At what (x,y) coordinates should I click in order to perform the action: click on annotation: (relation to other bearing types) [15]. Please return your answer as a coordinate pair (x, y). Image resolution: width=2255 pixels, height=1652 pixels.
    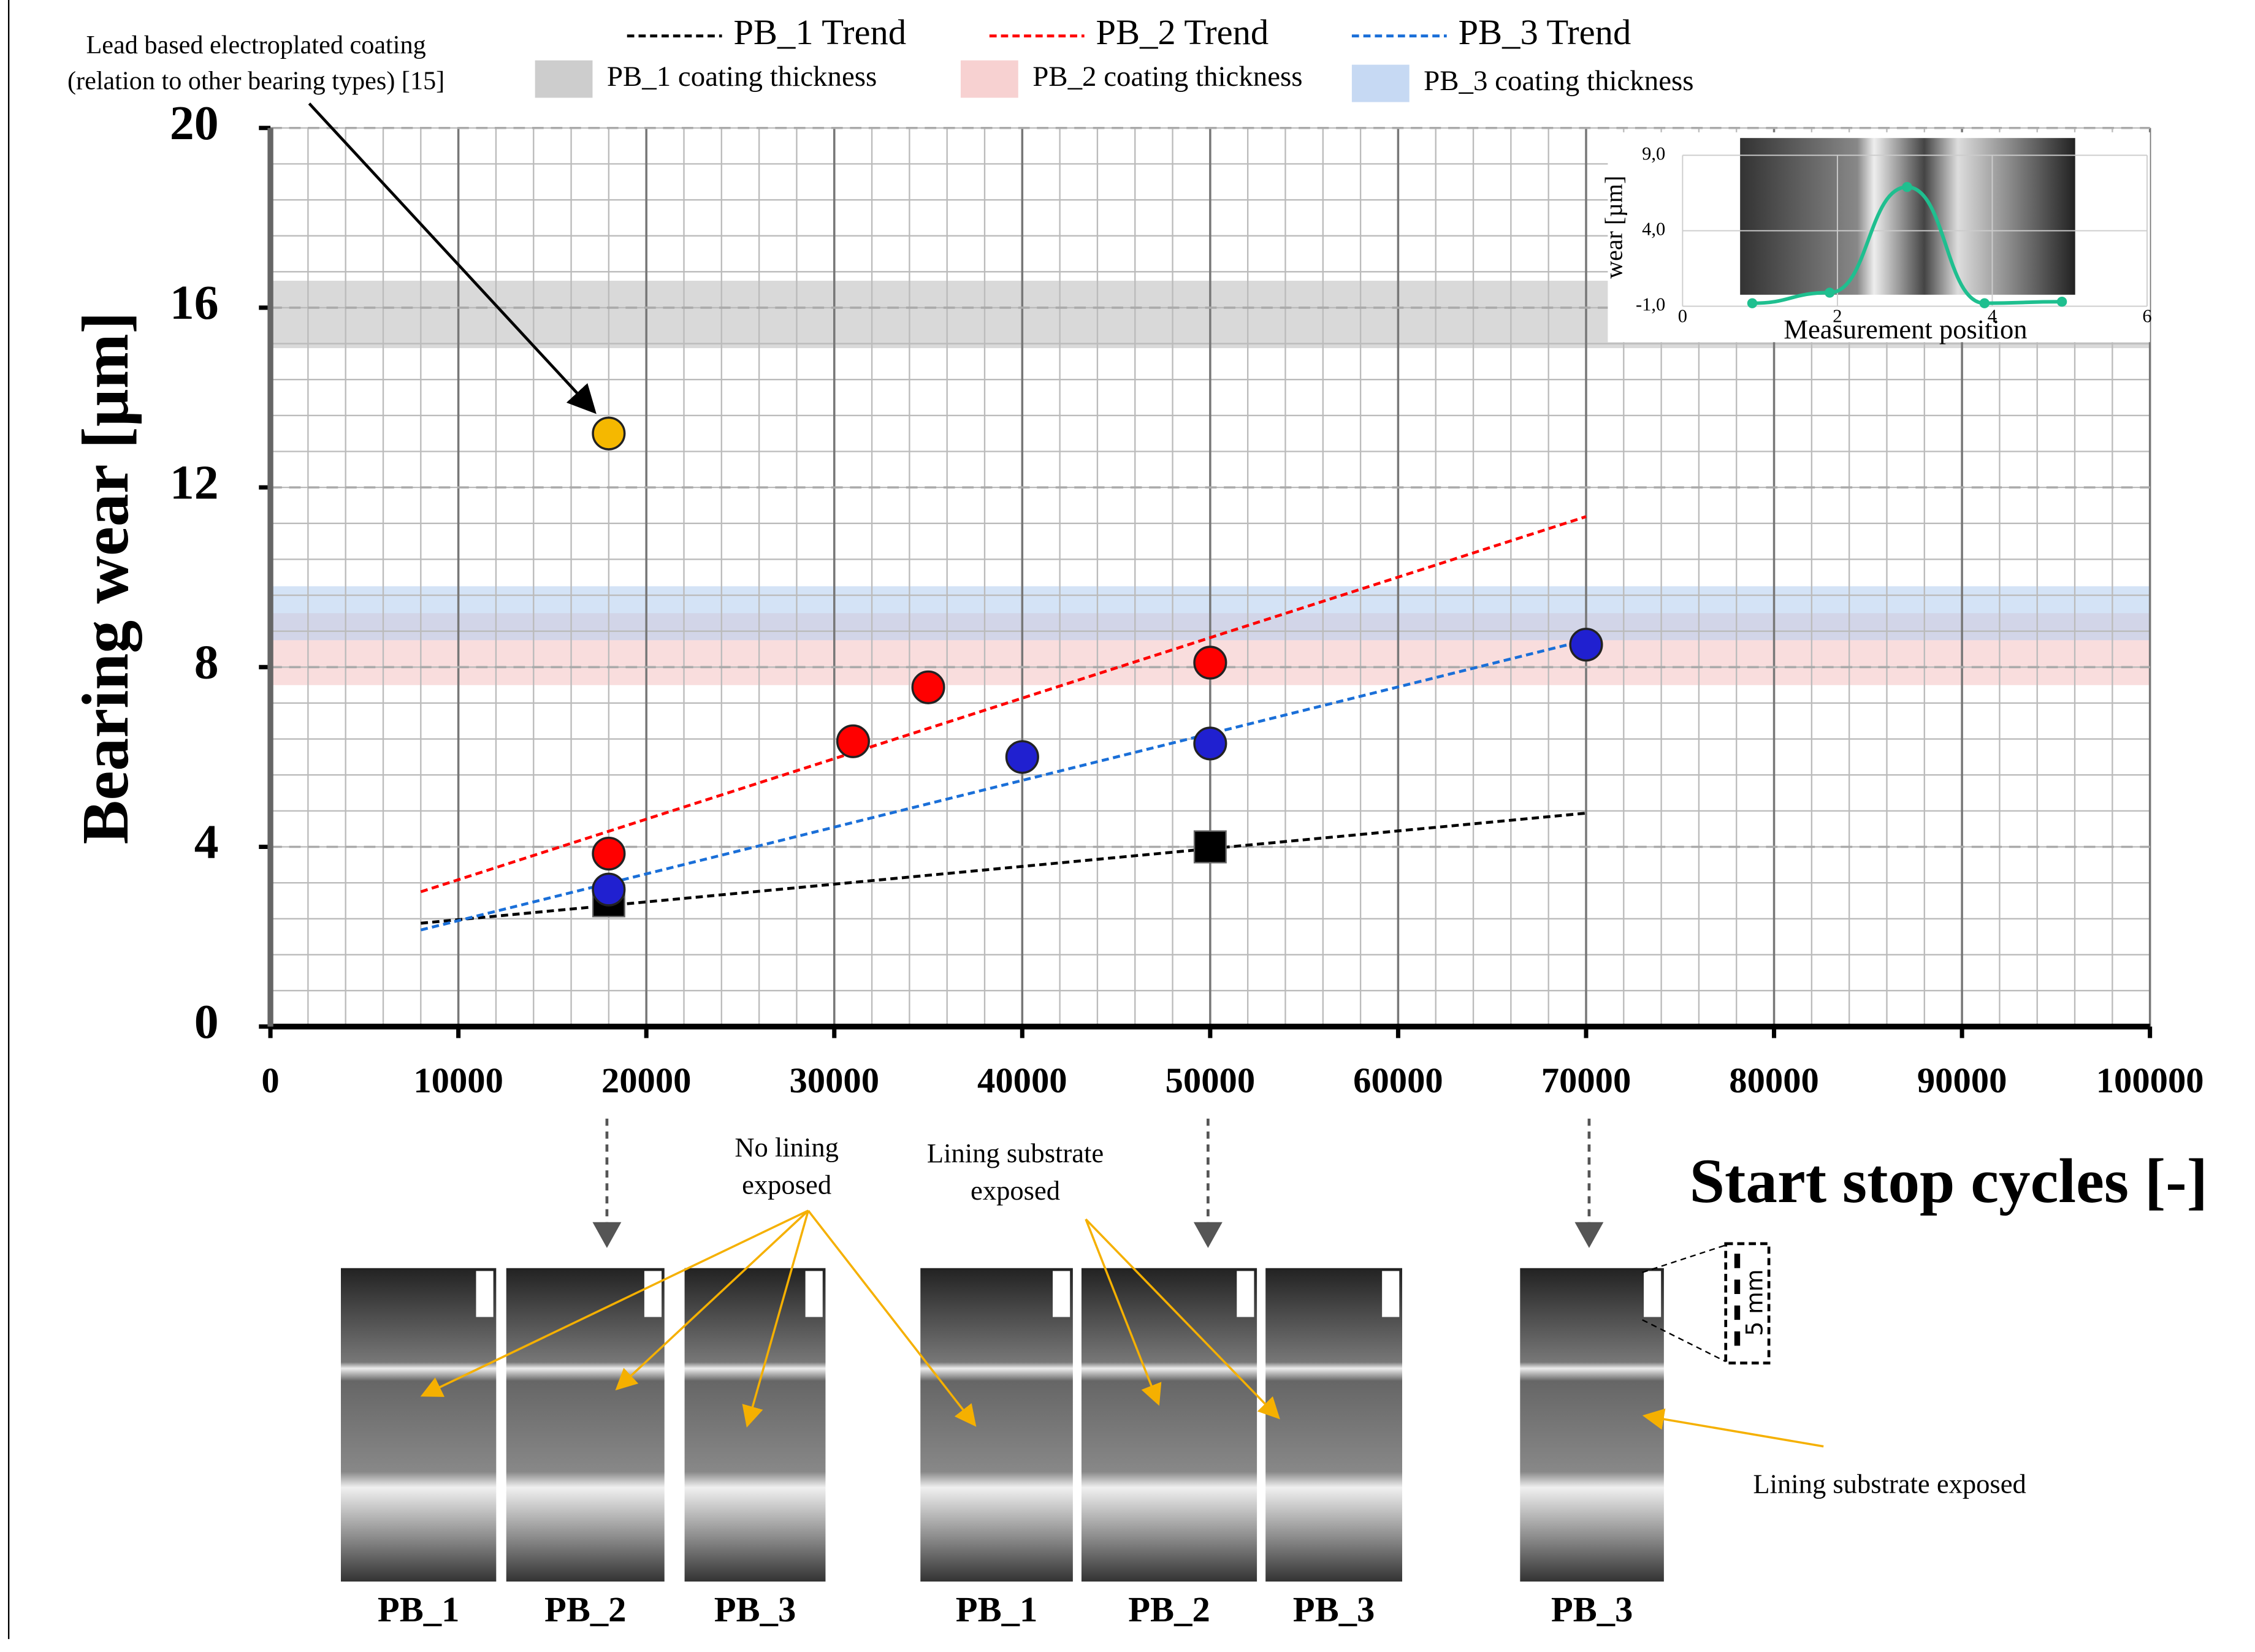
    Looking at the image, I should click on (256, 81).